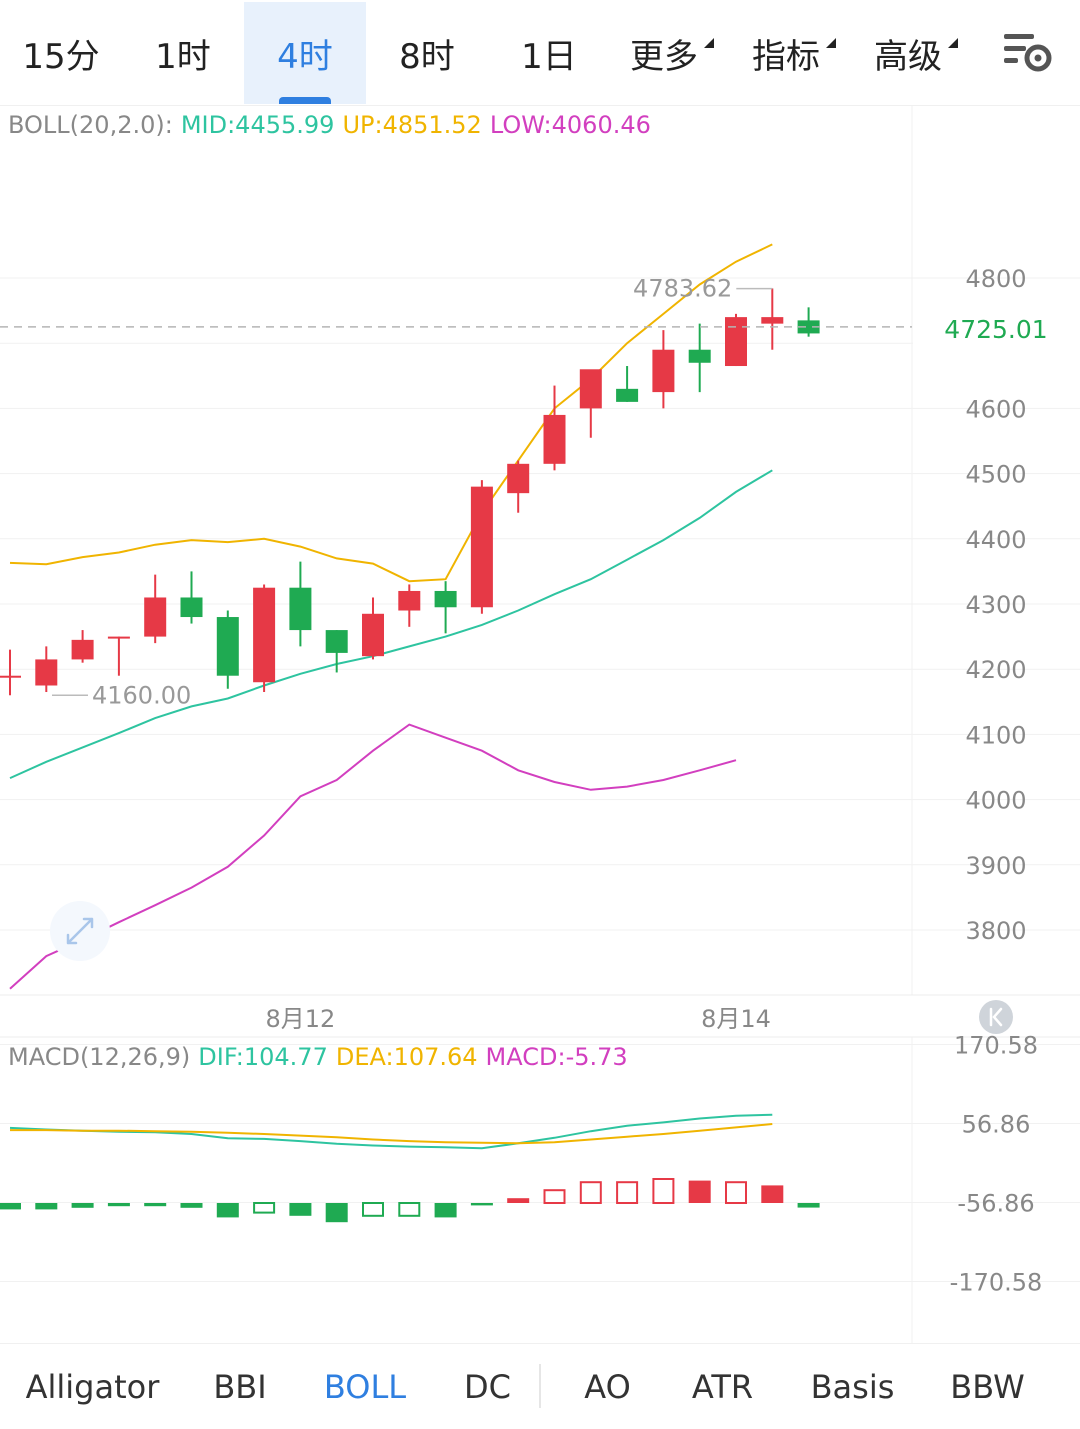 This screenshot has width=1080, height=1429. I want to click on macd-dea-line, so click(391, 1134).